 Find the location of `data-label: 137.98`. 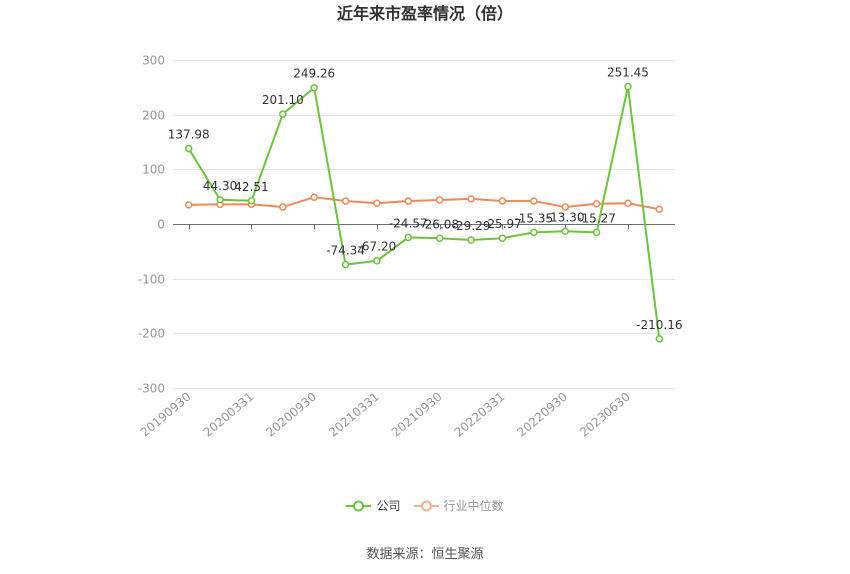

data-label: 137.98 is located at coordinates (189, 135).